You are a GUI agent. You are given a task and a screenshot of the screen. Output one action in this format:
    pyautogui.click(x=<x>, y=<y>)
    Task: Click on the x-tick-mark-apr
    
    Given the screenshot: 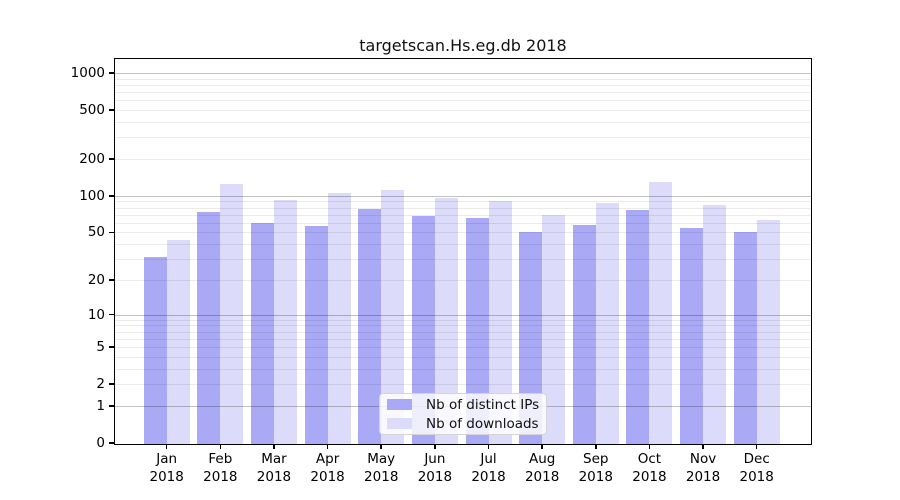 What is the action you would take?
    pyautogui.click(x=327, y=446)
    